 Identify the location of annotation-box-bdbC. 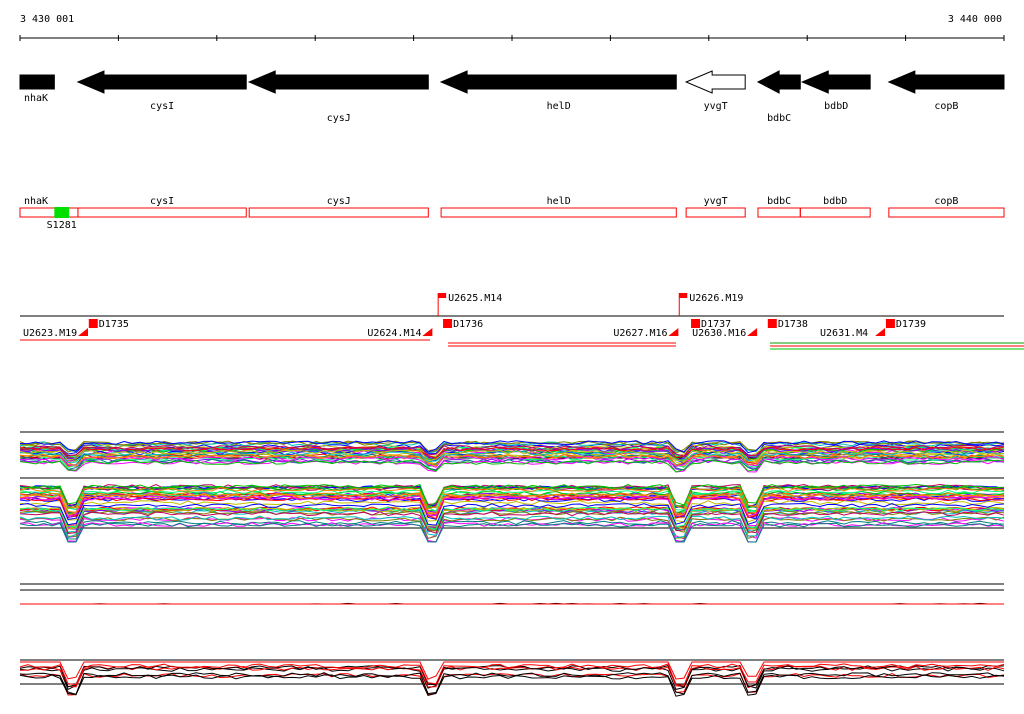
(779, 212).